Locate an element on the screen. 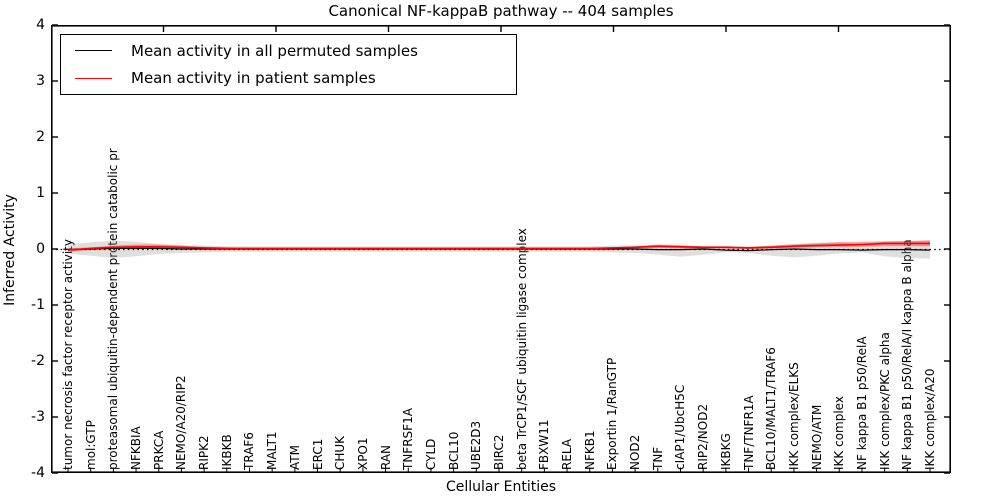 The height and width of the screenshot is (500, 1000). y-tick-label: 1 is located at coordinates (40, 193).